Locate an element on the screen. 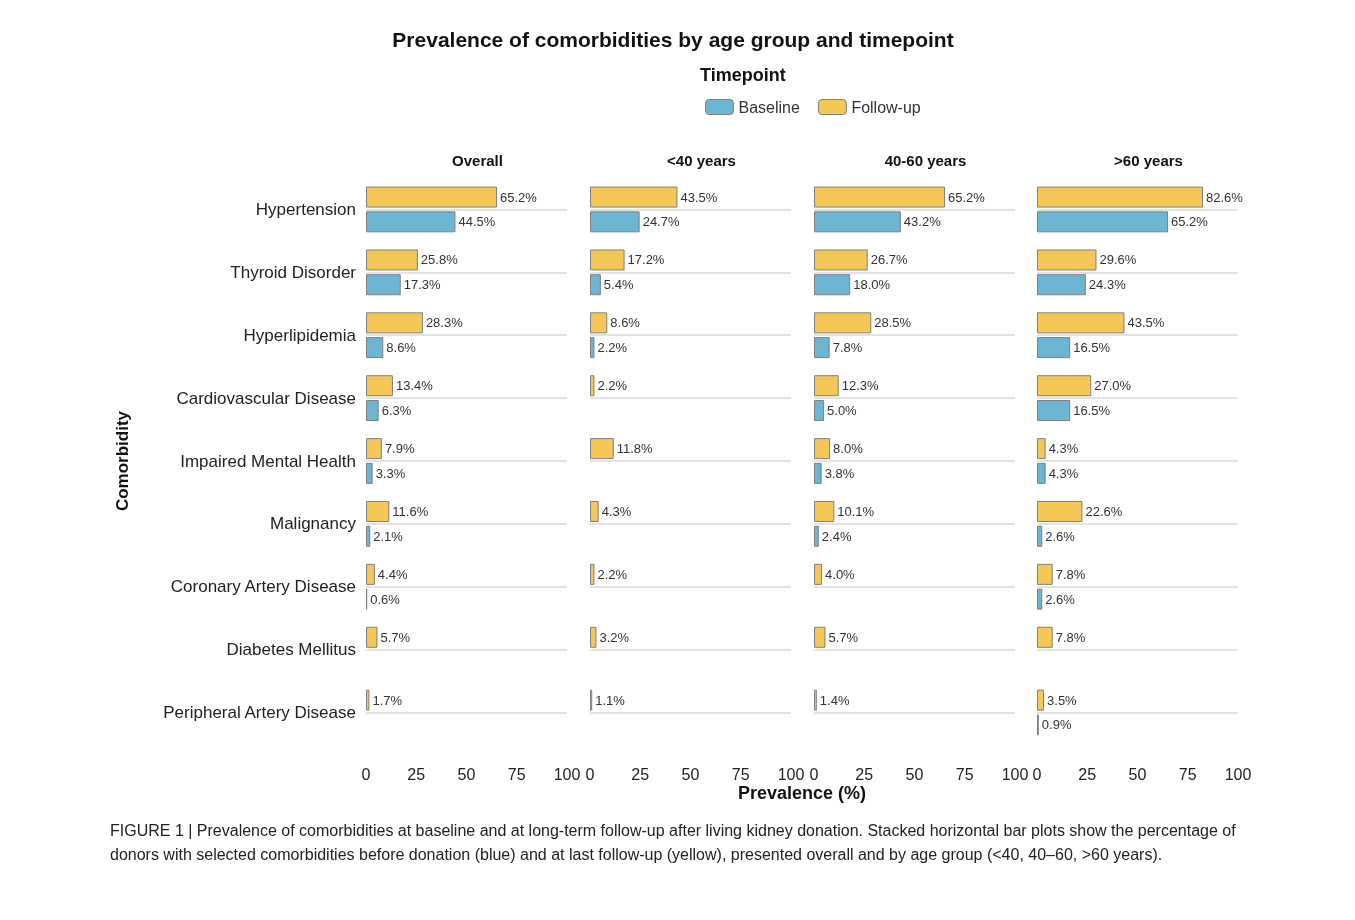 The height and width of the screenshot is (920, 1355). caption: FIGURE 1 | Prevalence of comorbidities at baseline and at long-term follow-up after living kidney donation. Stacked horizontal bar plots show the percentage of donors with selected comorbidities before donation (blue) and at last follow-up (yellow), presented overall and by age group (<40, 40–60, >60 years). is located at coordinates (675, 842).